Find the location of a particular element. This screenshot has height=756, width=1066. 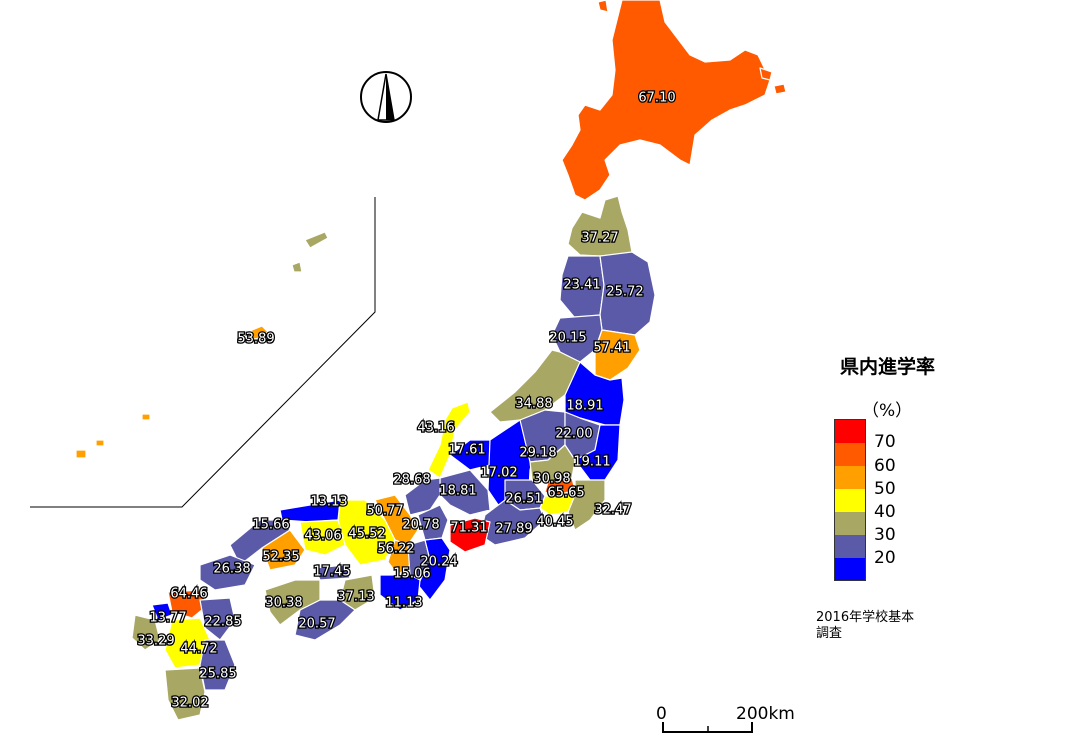

value-label: 44.72 is located at coordinates (198, 649).